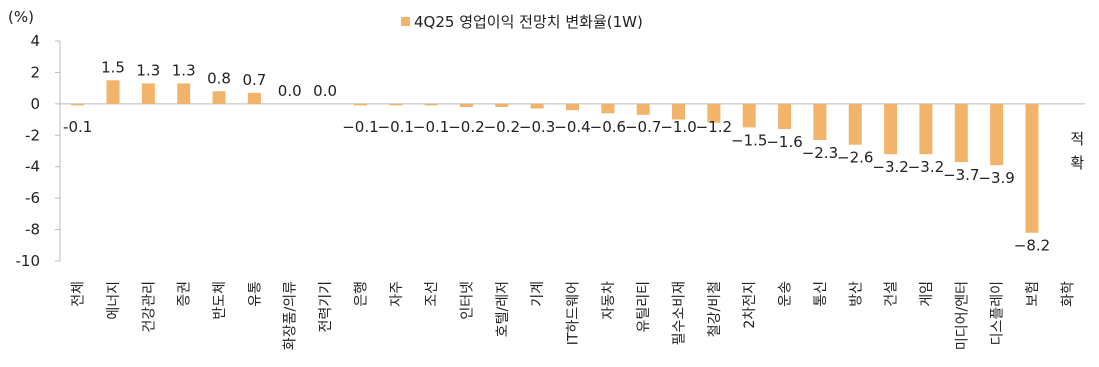 This screenshot has height=367, width=1099. I want to click on category-label: 철강/비철, so click(715, 309).